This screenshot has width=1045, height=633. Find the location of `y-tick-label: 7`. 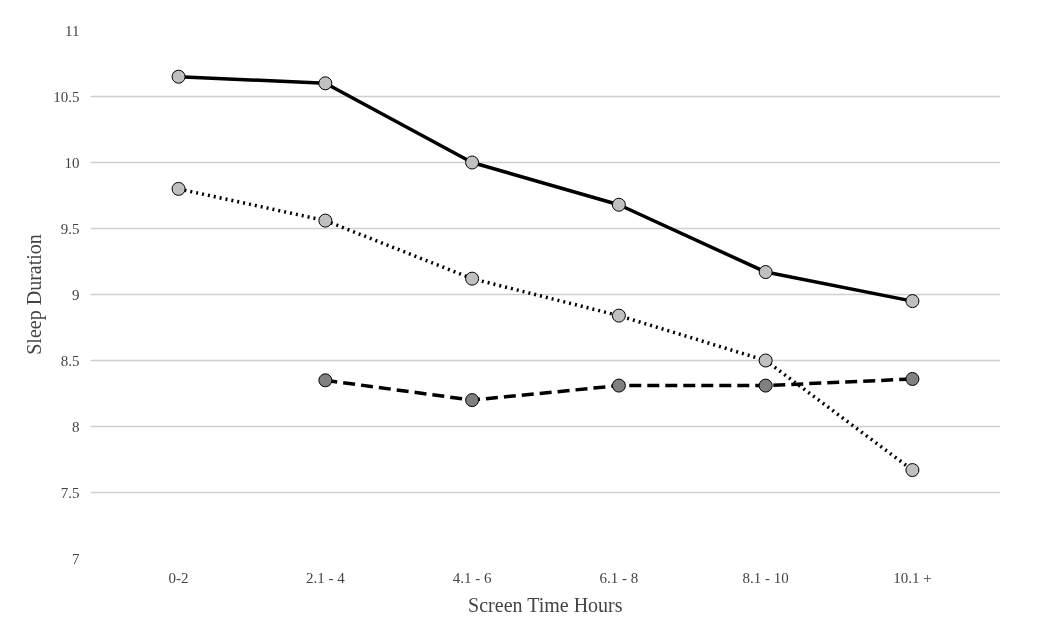

y-tick-label: 7 is located at coordinates (76, 558).